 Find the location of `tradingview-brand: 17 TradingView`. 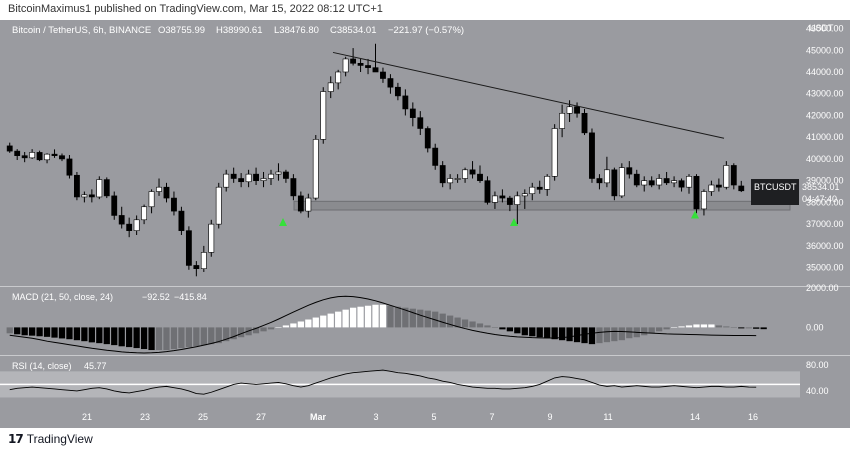

tradingview-brand: 17 TradingView is located at coordinates (50, 439).